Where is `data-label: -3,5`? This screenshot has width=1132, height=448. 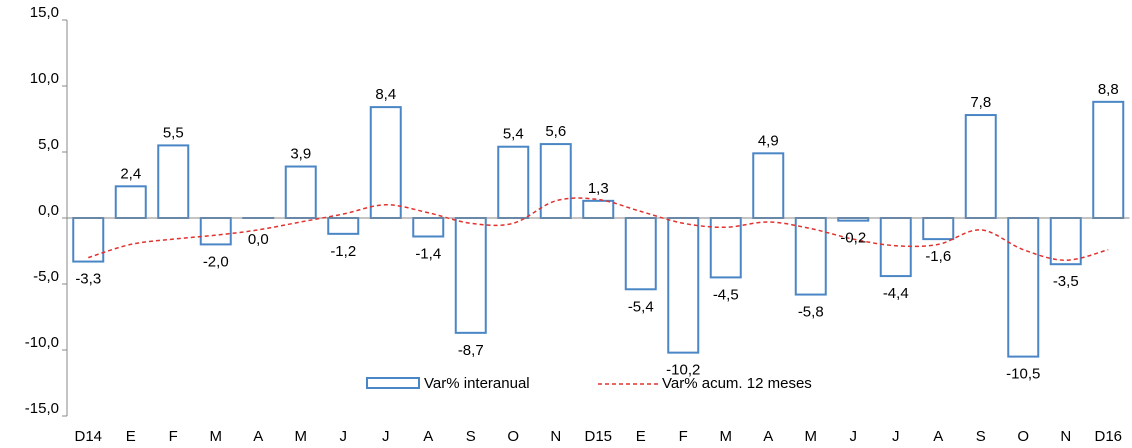 data-label: -3,5 is located at coordinates (1066, 281).